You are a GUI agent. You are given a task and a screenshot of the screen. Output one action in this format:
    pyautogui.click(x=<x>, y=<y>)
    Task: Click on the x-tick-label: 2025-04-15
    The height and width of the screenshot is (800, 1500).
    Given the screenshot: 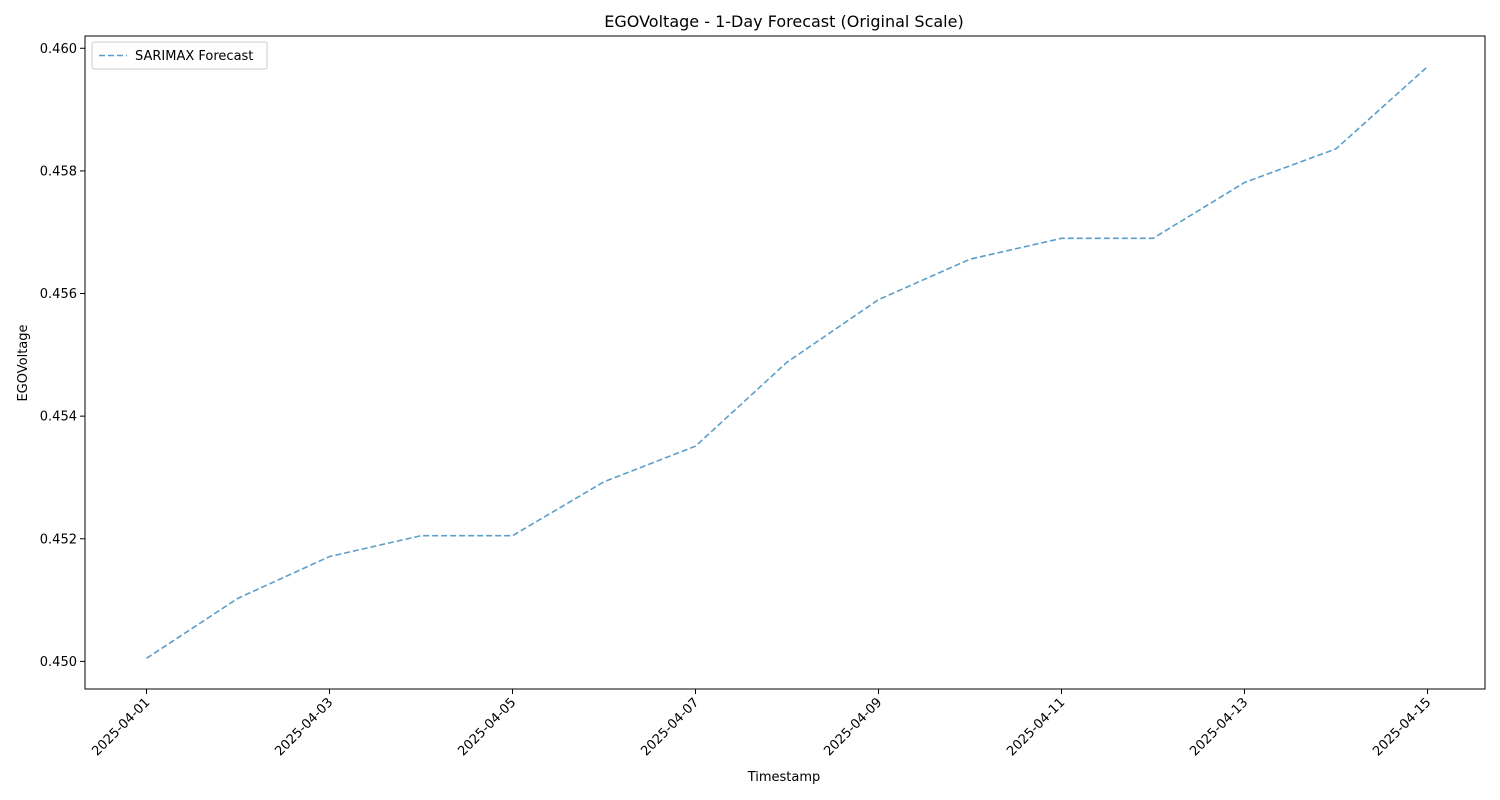 What is the action you would take?
    pyautogui.click(x=1402, y=727)
    